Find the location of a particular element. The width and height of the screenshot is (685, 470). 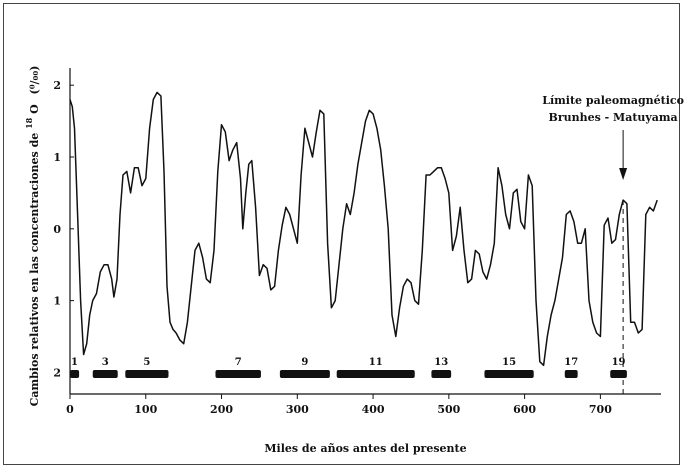

x-tick-label-700: 700 is located at coordinates (600, 409).